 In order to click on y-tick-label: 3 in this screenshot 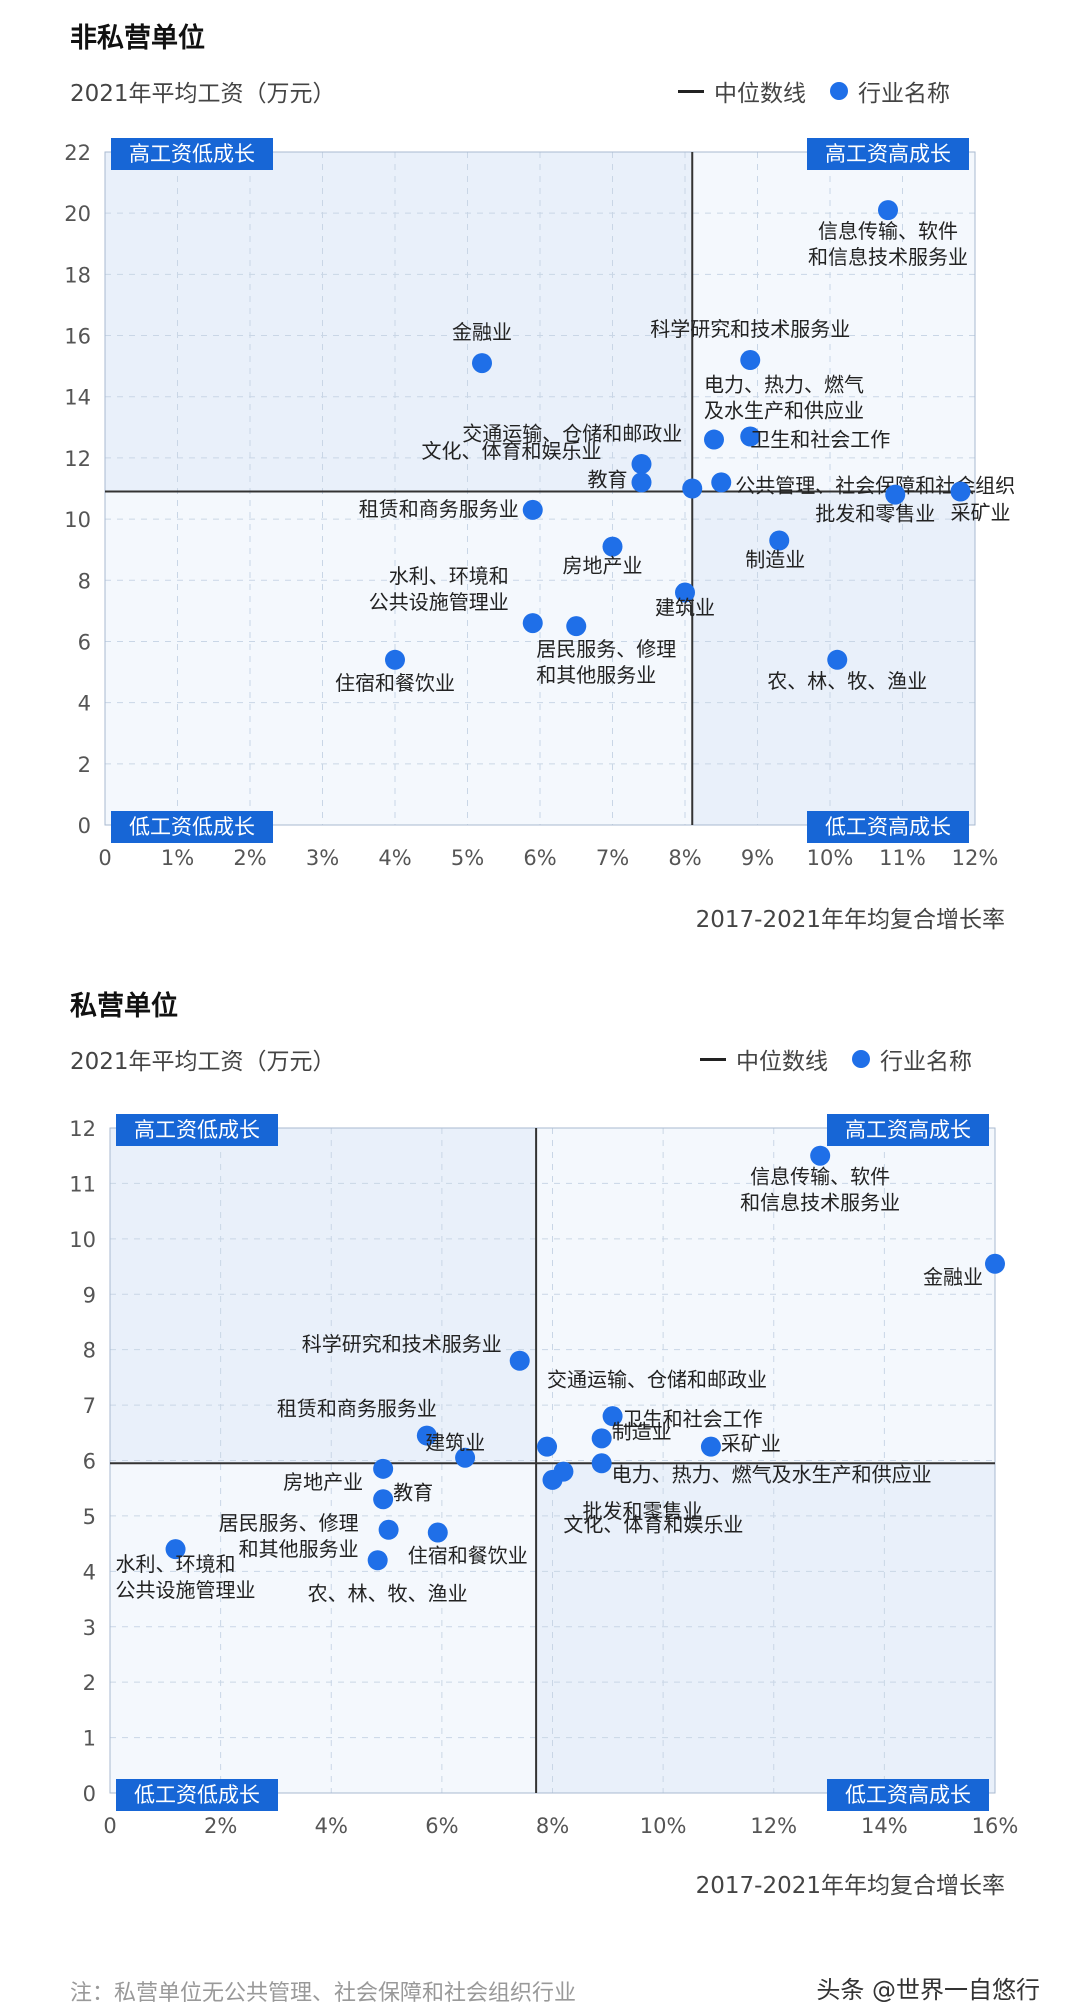, I will do `click(89, 1628)`.